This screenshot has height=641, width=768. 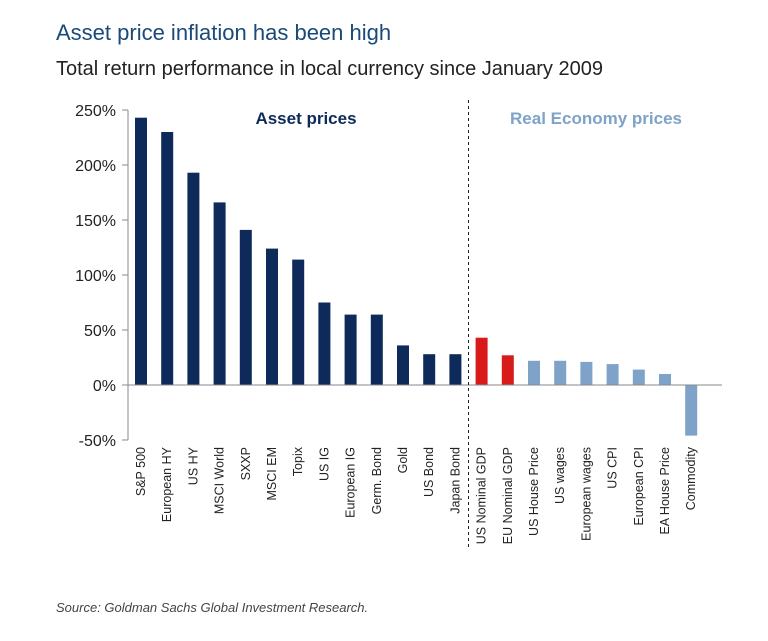 I want to click on y-tick-label: 0%, so click(x=104, y=386).